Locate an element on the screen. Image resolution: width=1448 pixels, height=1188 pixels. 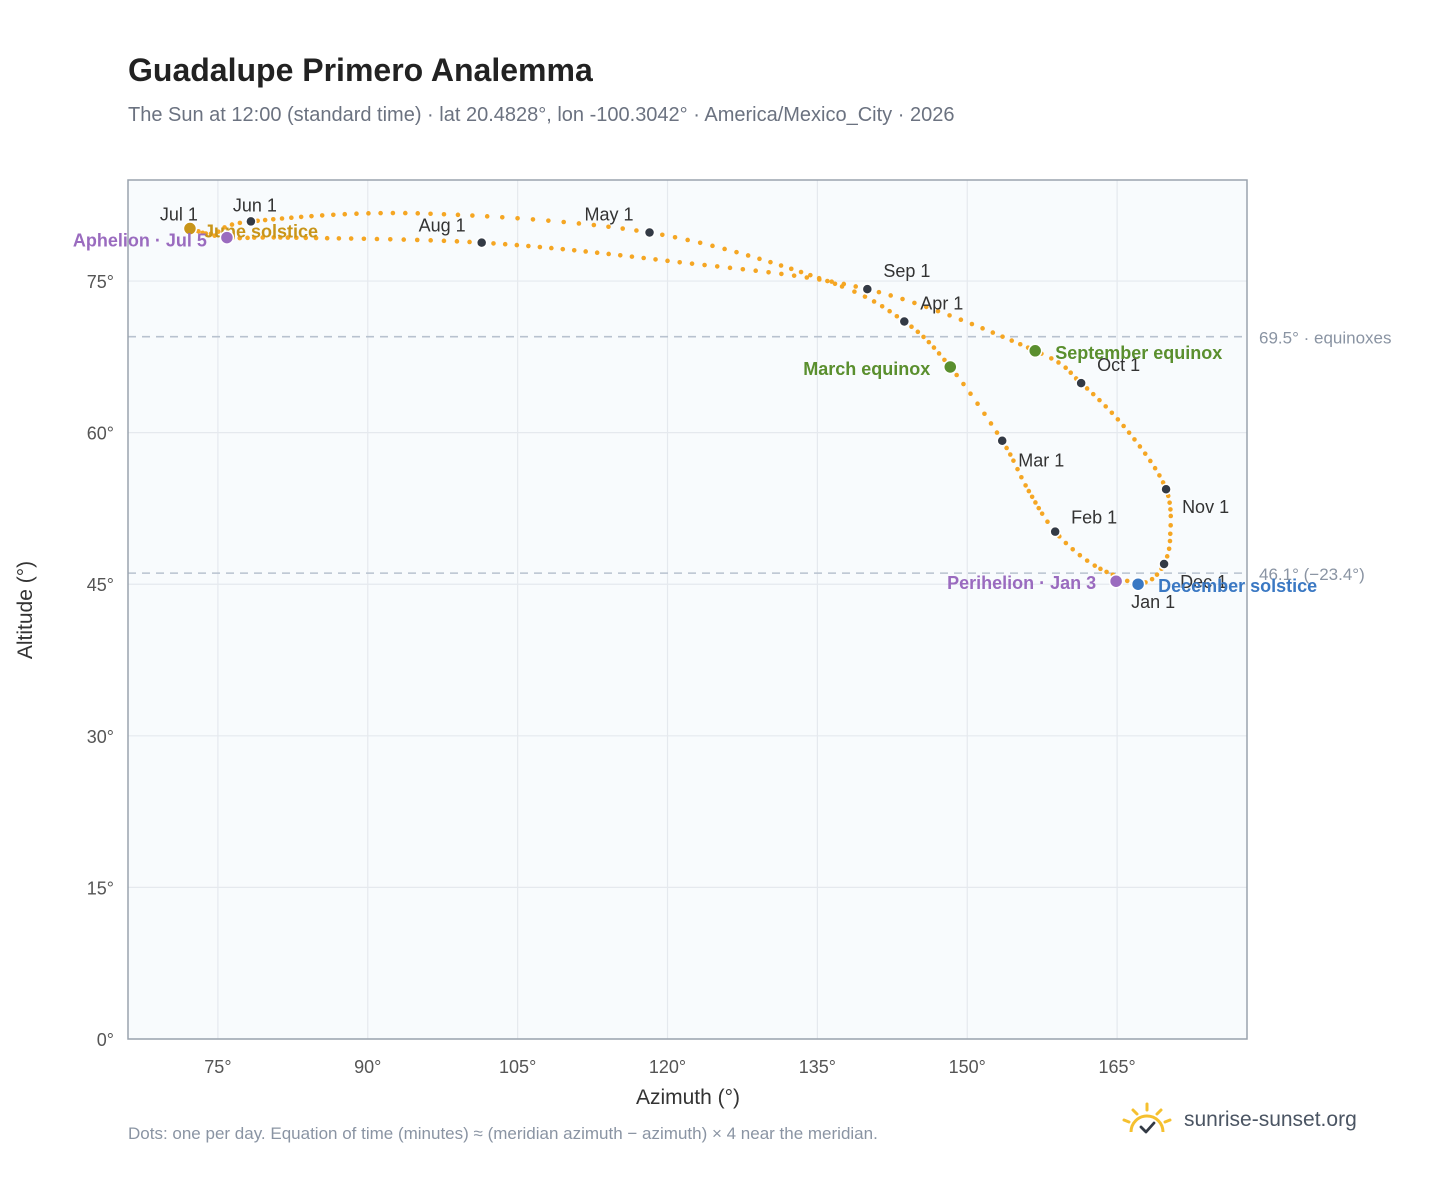
event-label: December solstice is located at coordinates (1237, 586).